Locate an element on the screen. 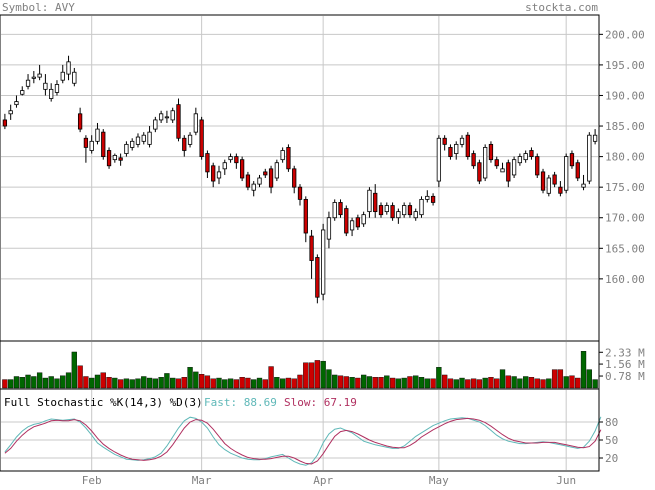 Image resolution: width=655 pixels, height=490 pixels. price-tick-label: 190.00 is located at coordinates (625, 95).